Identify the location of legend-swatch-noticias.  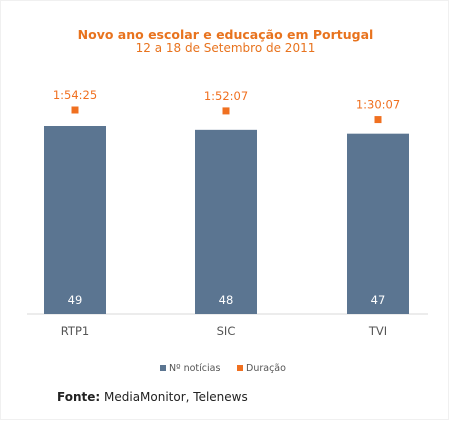
(163, 368).